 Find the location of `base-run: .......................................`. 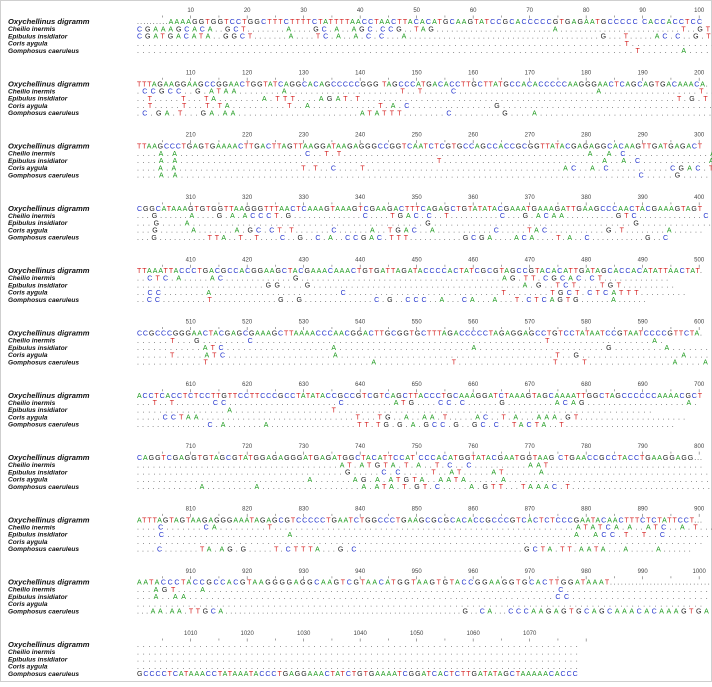

base-run: ....................................... is located at coordinates (446, 355).